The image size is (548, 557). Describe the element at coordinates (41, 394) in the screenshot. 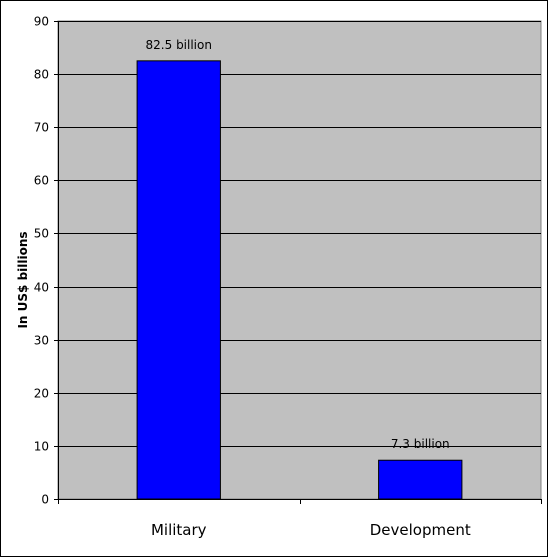

I see `y-tick-label: 20` at that location.